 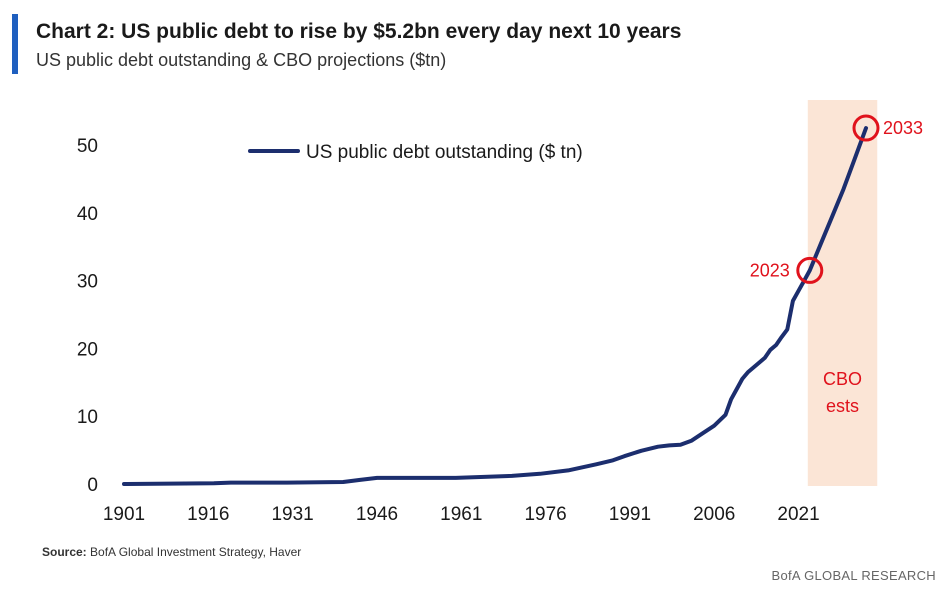 What do you see at coordinates (208, 514) in the screenshot?
I see `x-tick-label: 1916` at bounding box center [208, 514].